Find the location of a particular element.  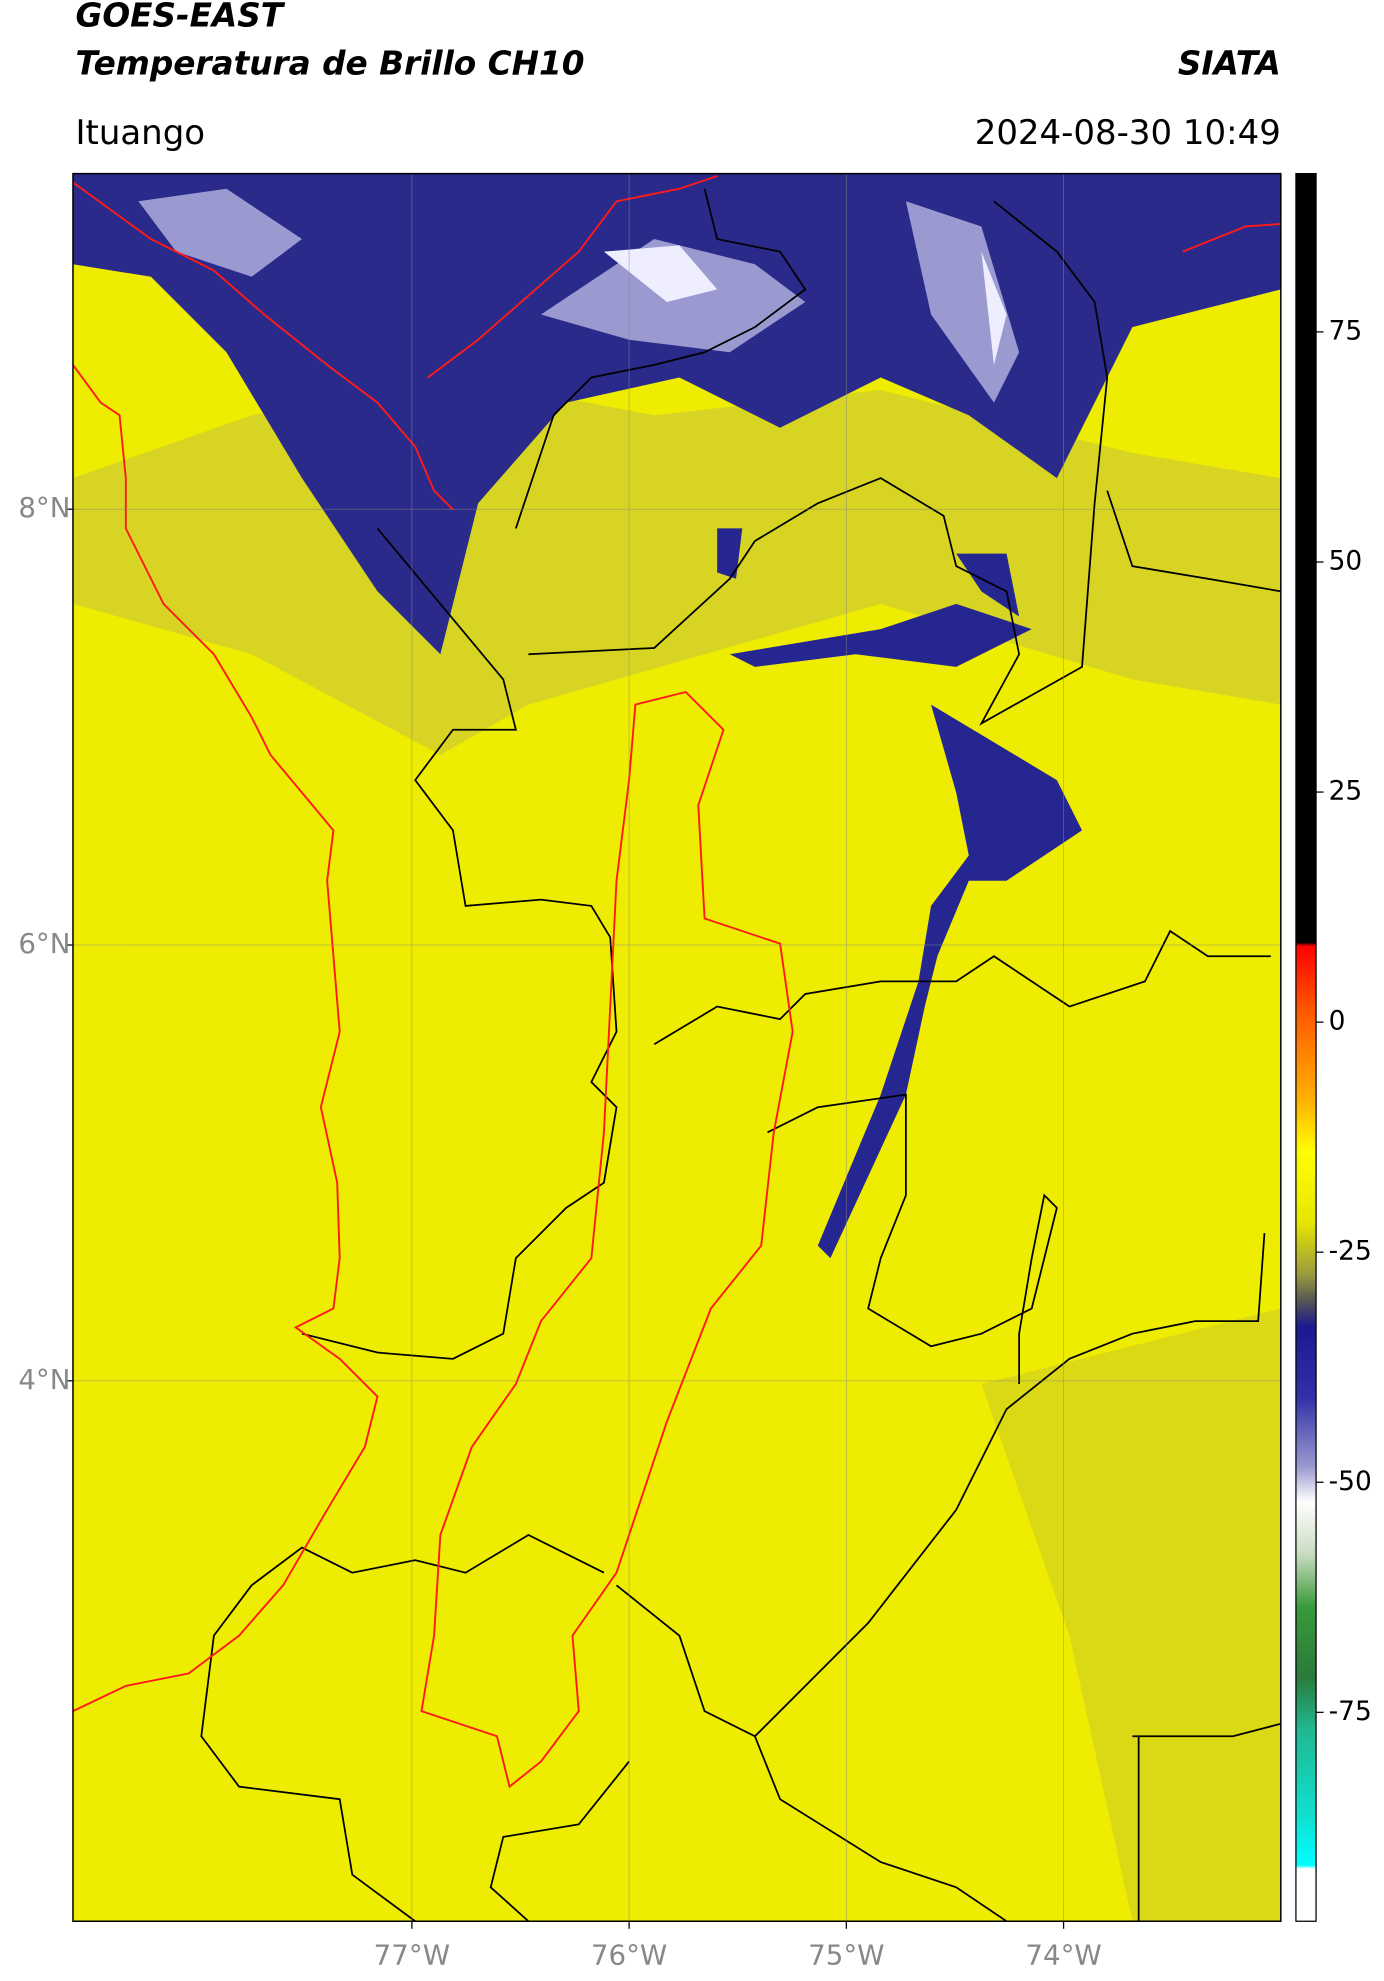

colorbar-tick-label: -50 is located at coordinates (1350, 1481).